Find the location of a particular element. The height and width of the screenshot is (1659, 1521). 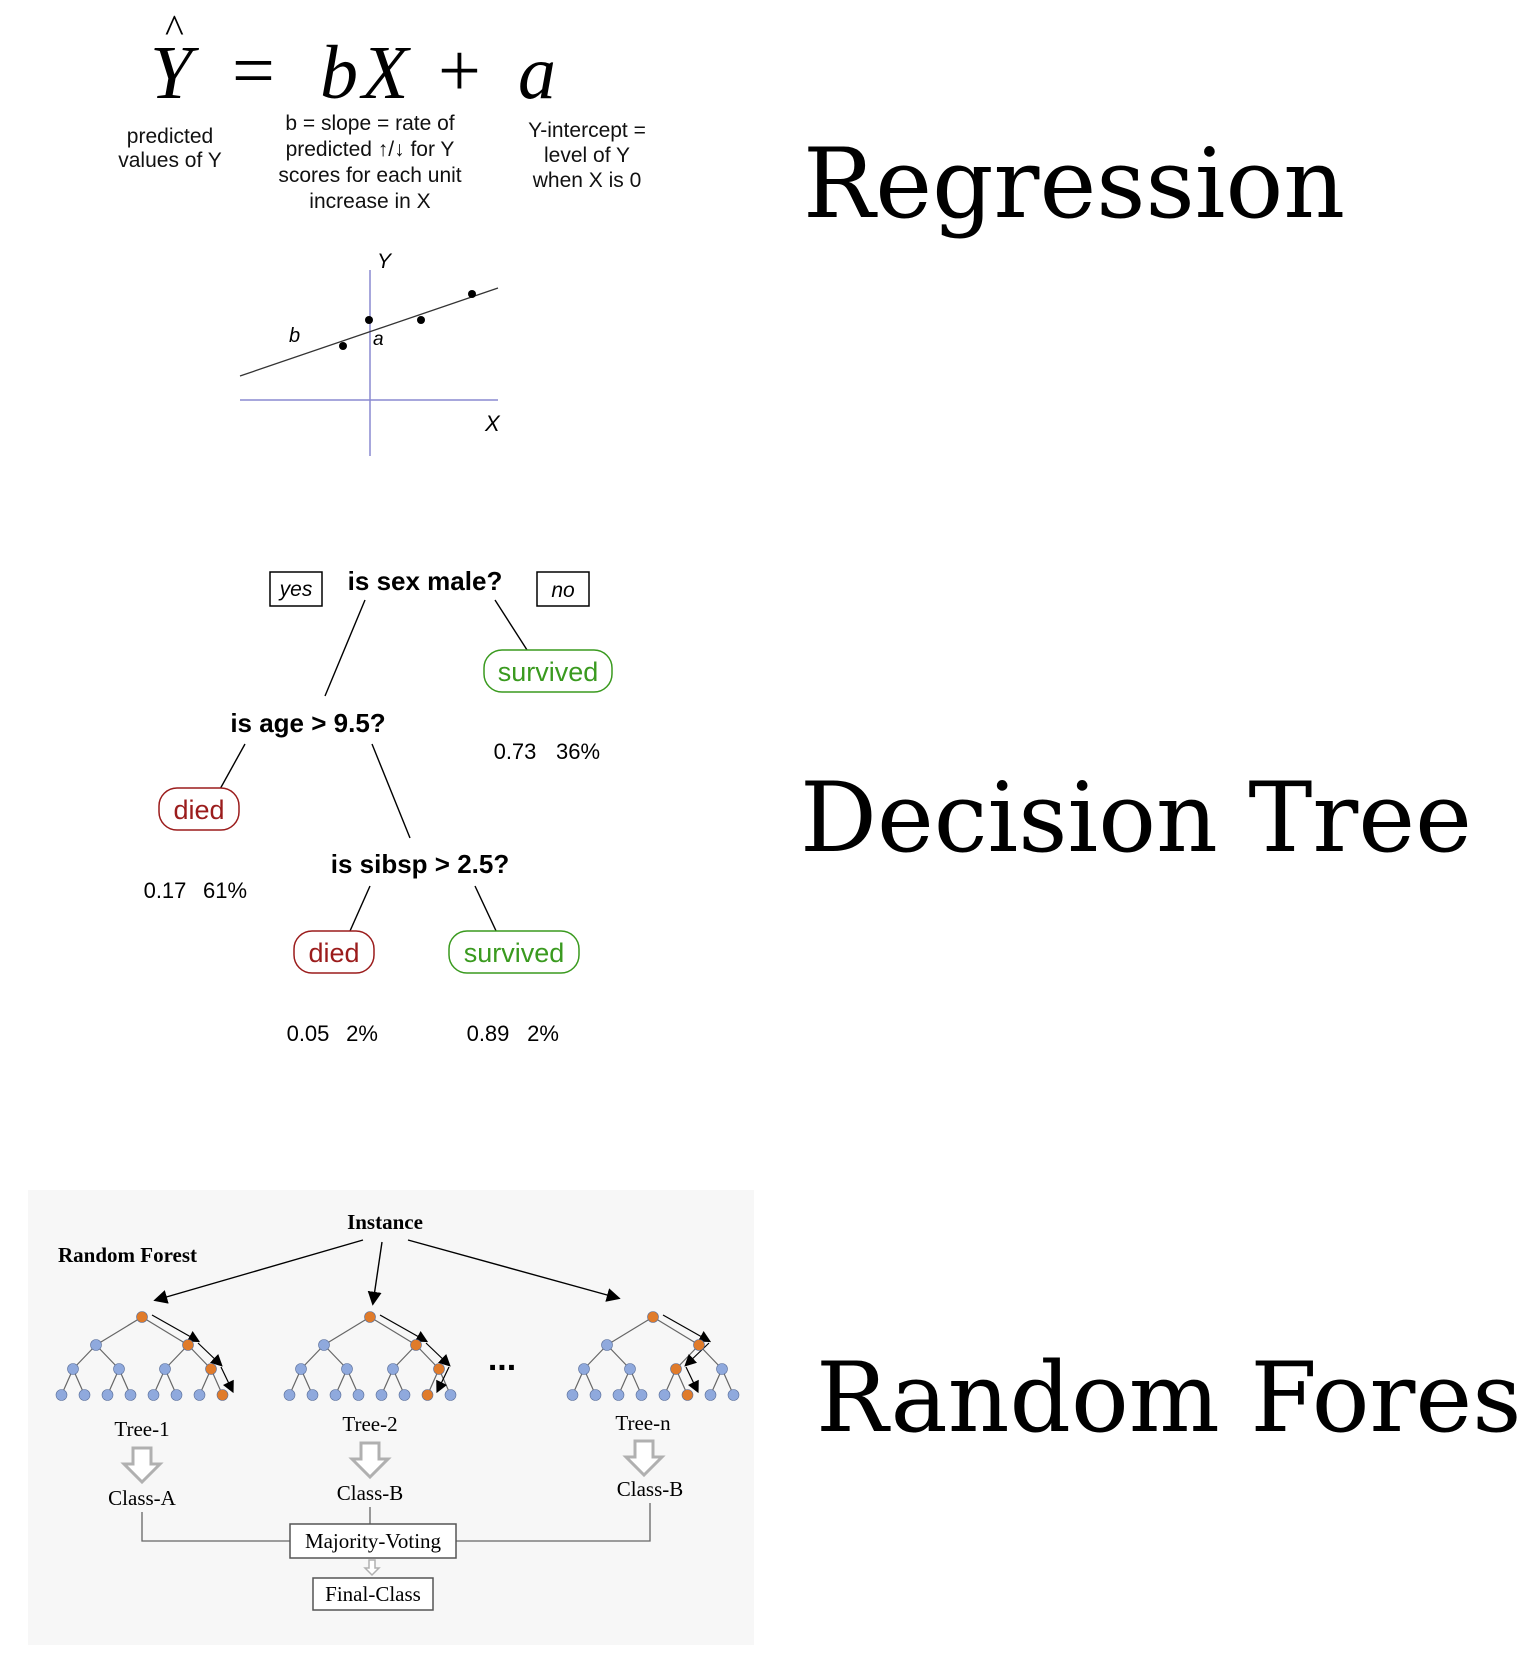

annotation-line: Y-intercept = is located at coordinates (587, 130).